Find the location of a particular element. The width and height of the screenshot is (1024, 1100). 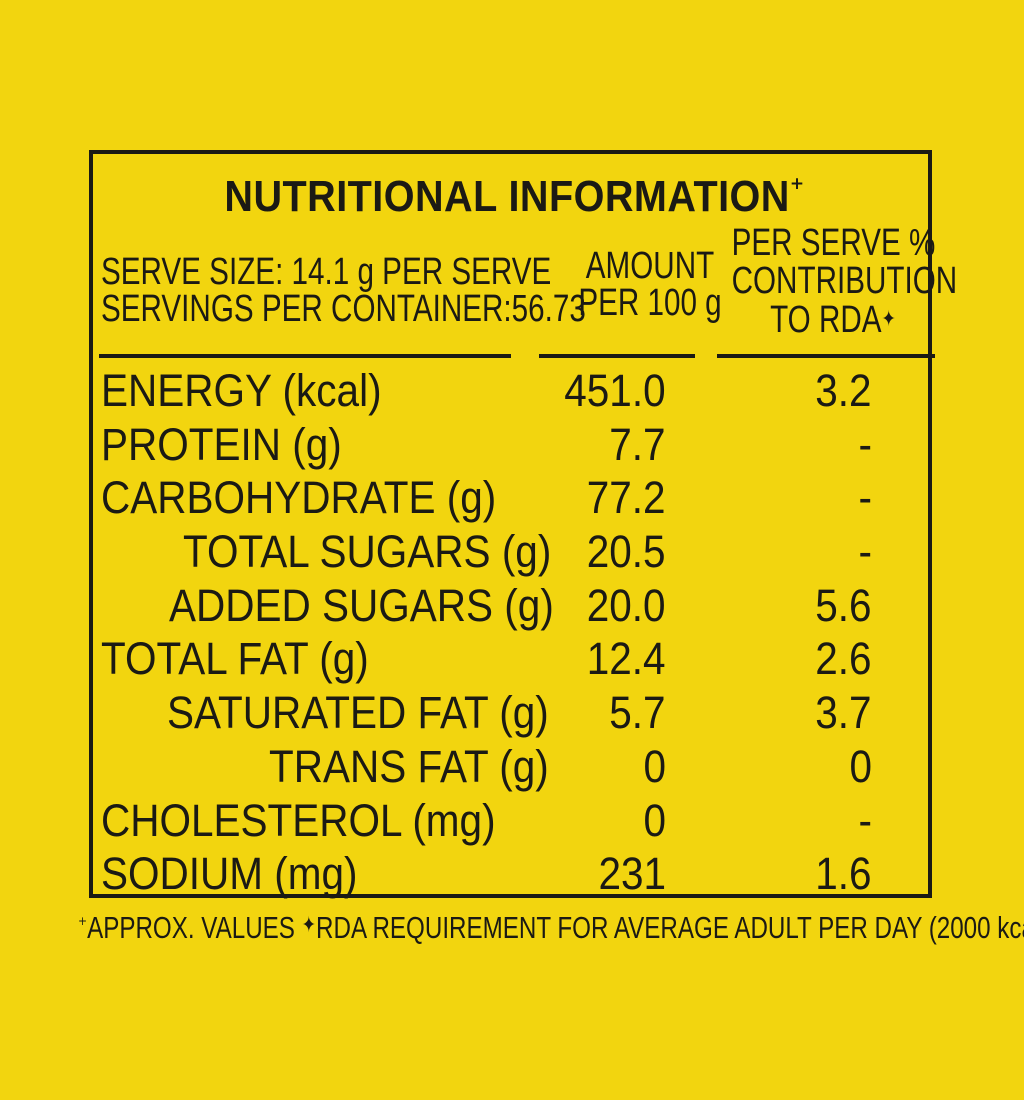

rda-percent: 2.6 is located at coordinates (843, 659).